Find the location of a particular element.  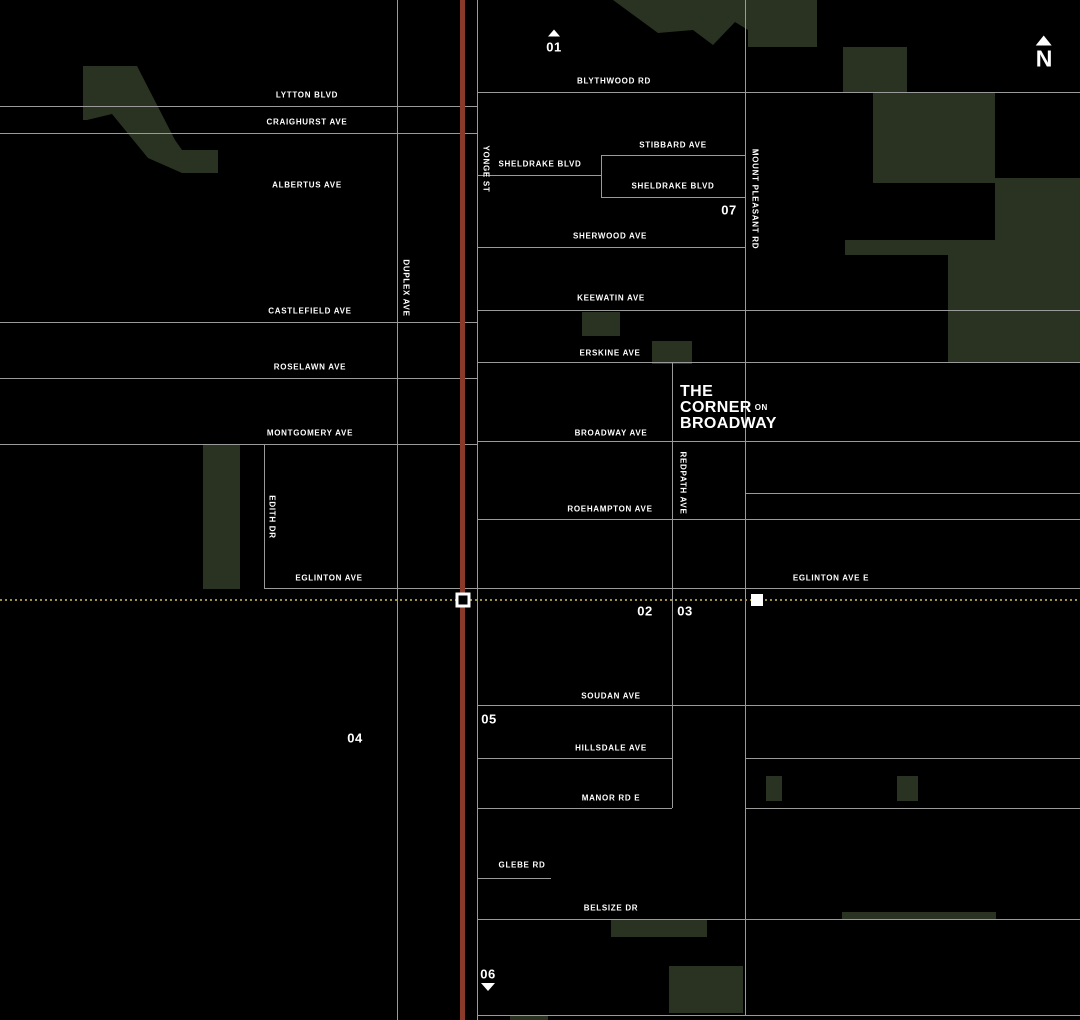

map-marker-05: 05 is located at coordinates (489, 719).